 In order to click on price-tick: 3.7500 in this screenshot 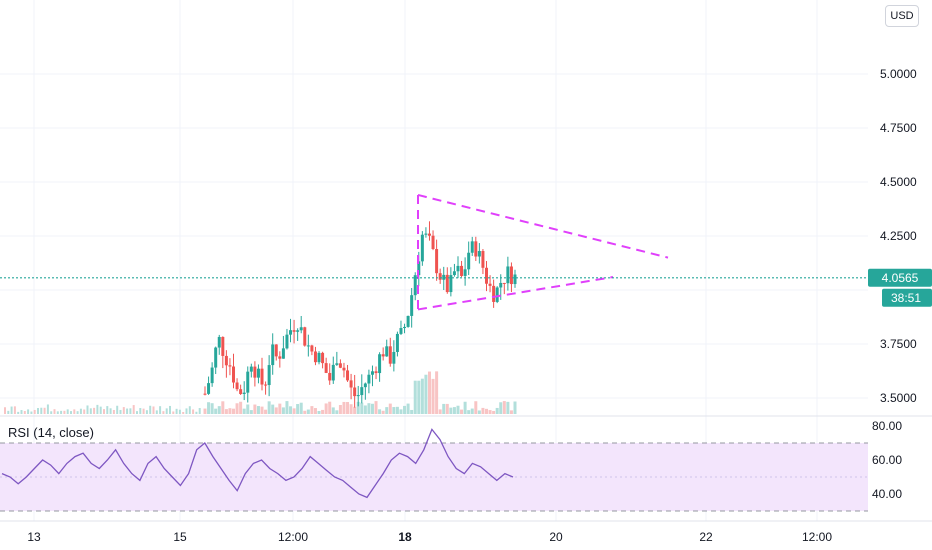, I will do `click(898, 344)`.